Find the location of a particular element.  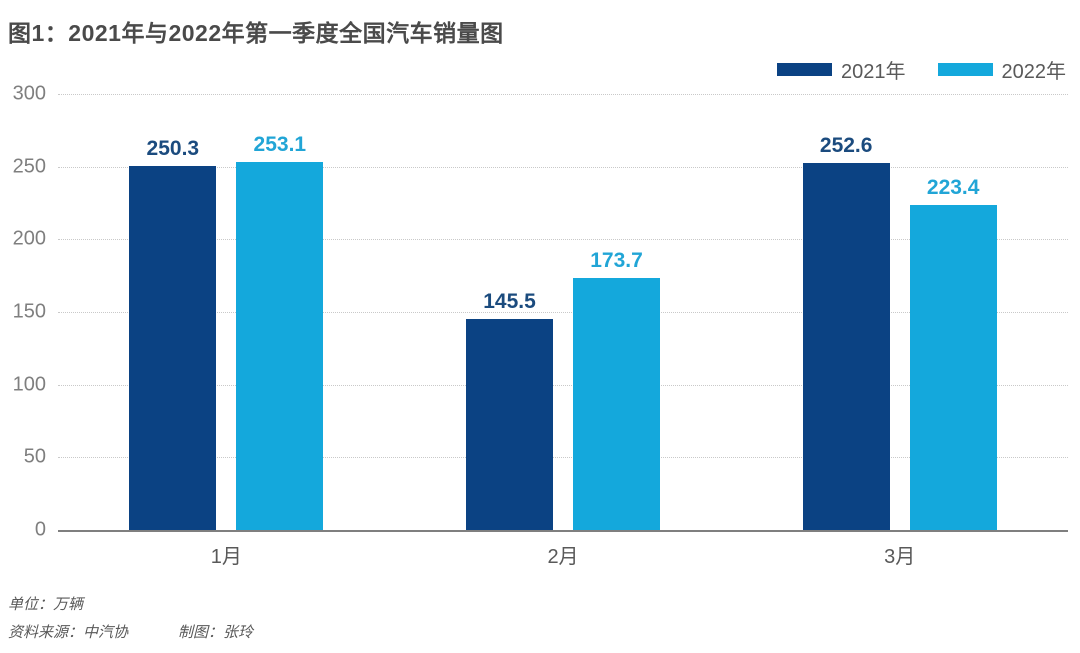

bar-2022年-3月: 223.4 is located at coordinates (953, 353).